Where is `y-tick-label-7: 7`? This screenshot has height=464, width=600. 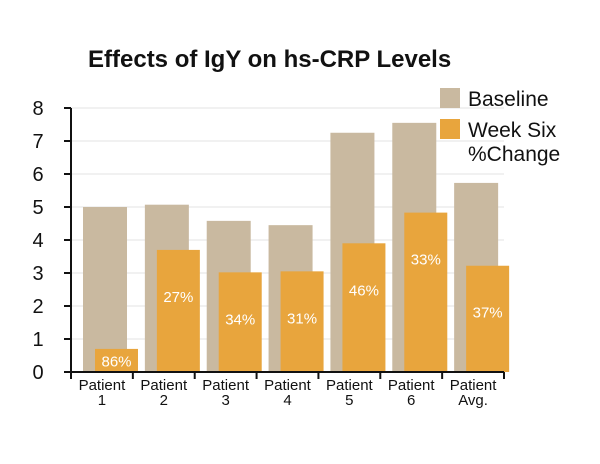
y-tick-label-7: 7 is located at coordinates (37, 142).